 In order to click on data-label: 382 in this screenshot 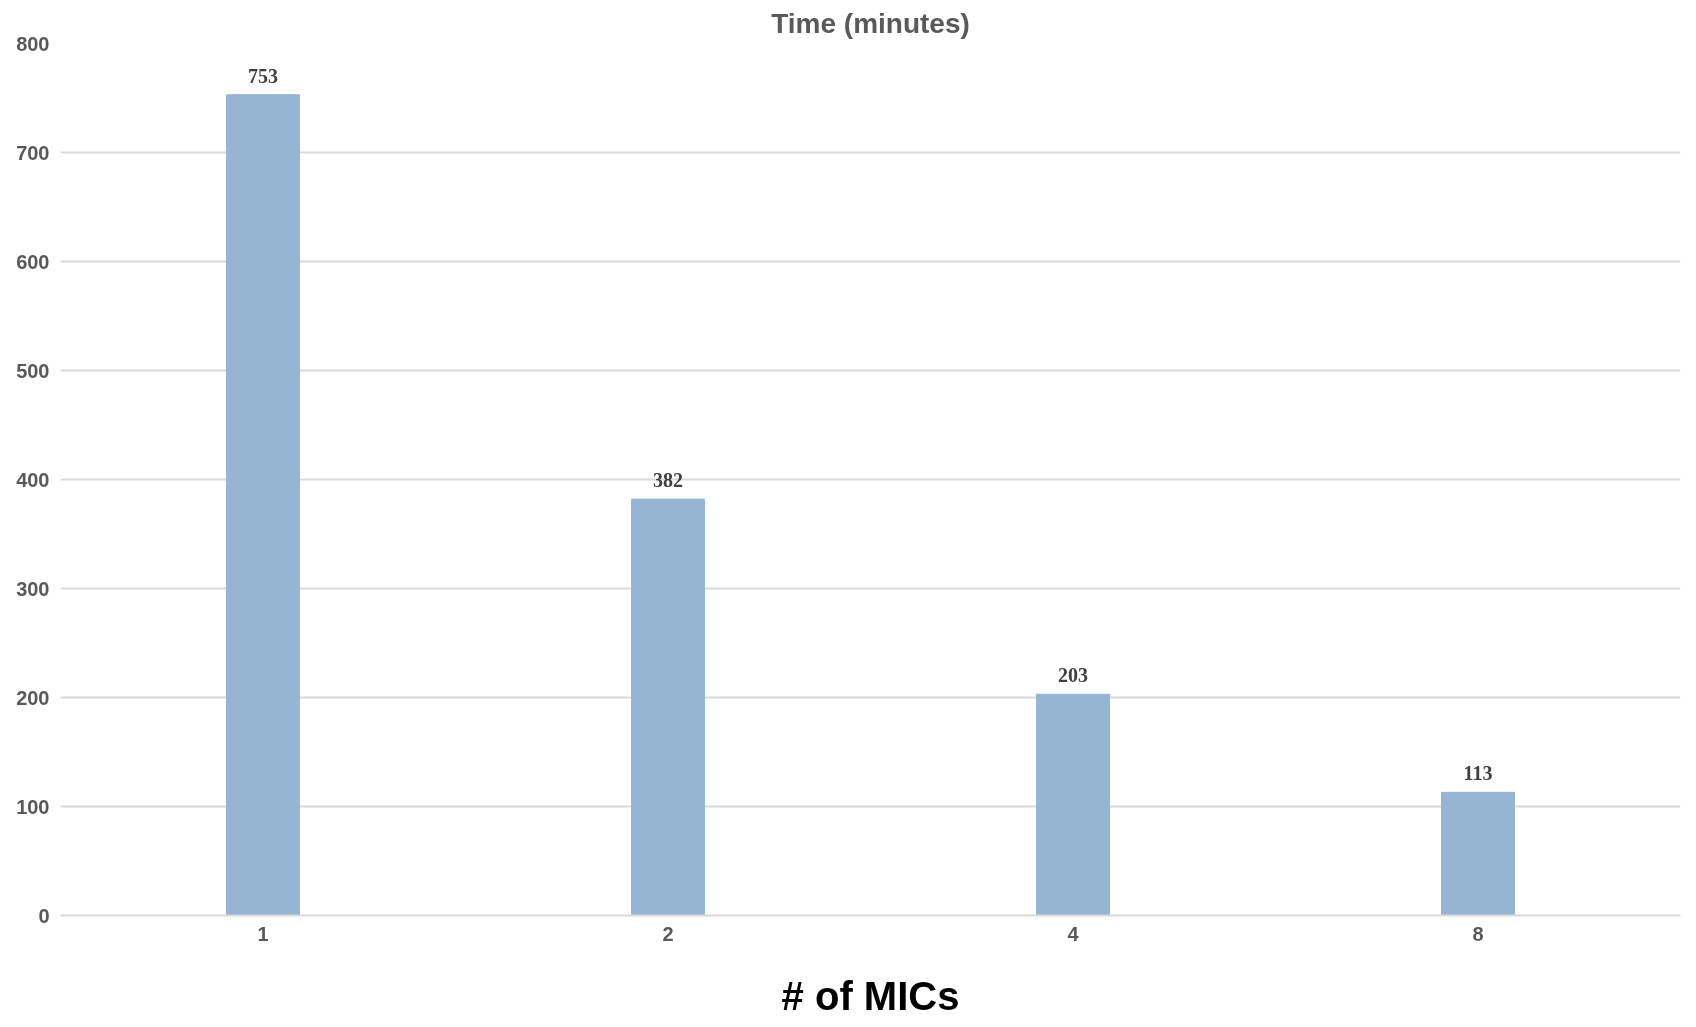, I will do `click(668, 480)`.